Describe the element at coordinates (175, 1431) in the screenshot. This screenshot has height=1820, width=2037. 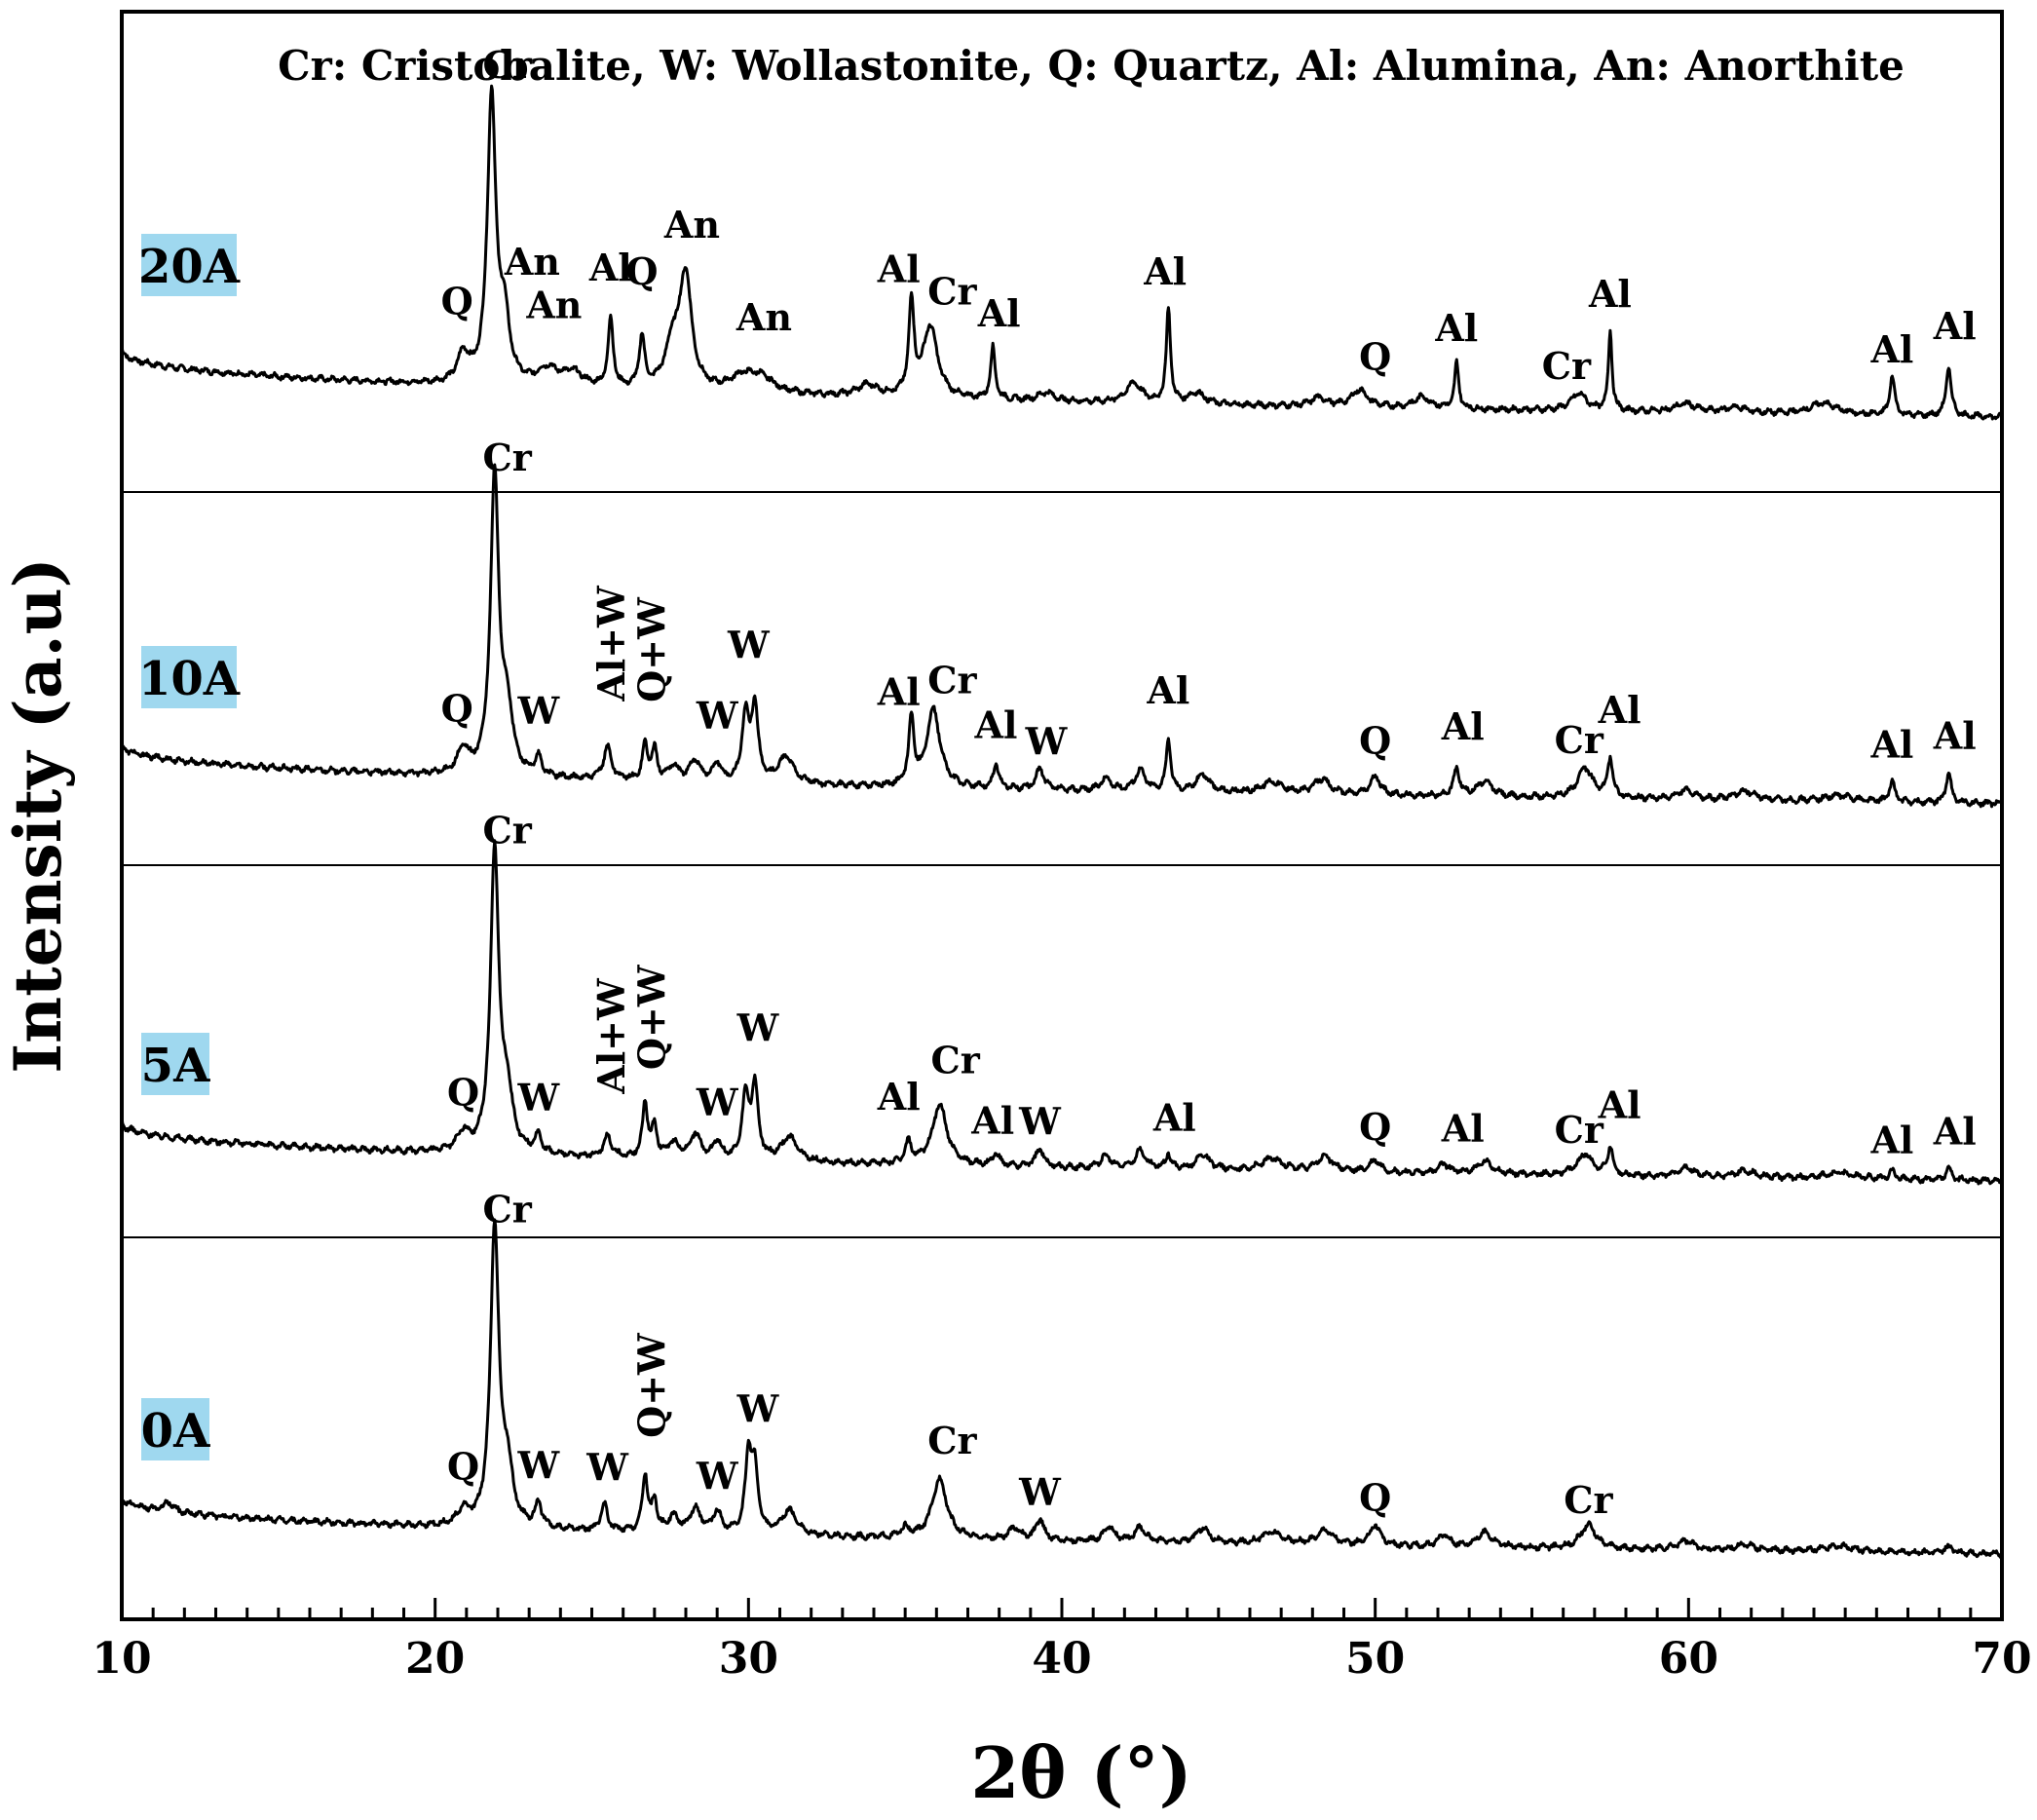
I see `series-label: 0A` at that location.